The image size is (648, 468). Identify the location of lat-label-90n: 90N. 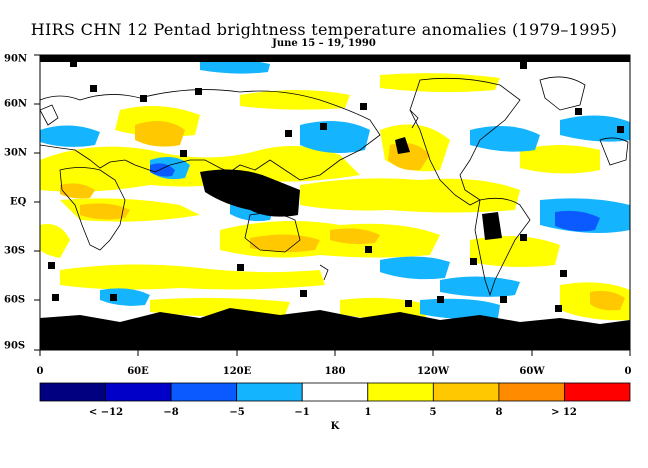
(16, 59).